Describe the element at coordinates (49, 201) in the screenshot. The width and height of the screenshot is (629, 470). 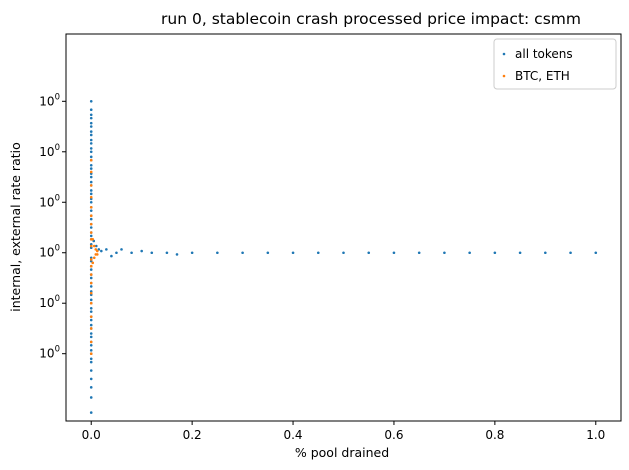
I see `y-tick-label-3: 100` at that location.